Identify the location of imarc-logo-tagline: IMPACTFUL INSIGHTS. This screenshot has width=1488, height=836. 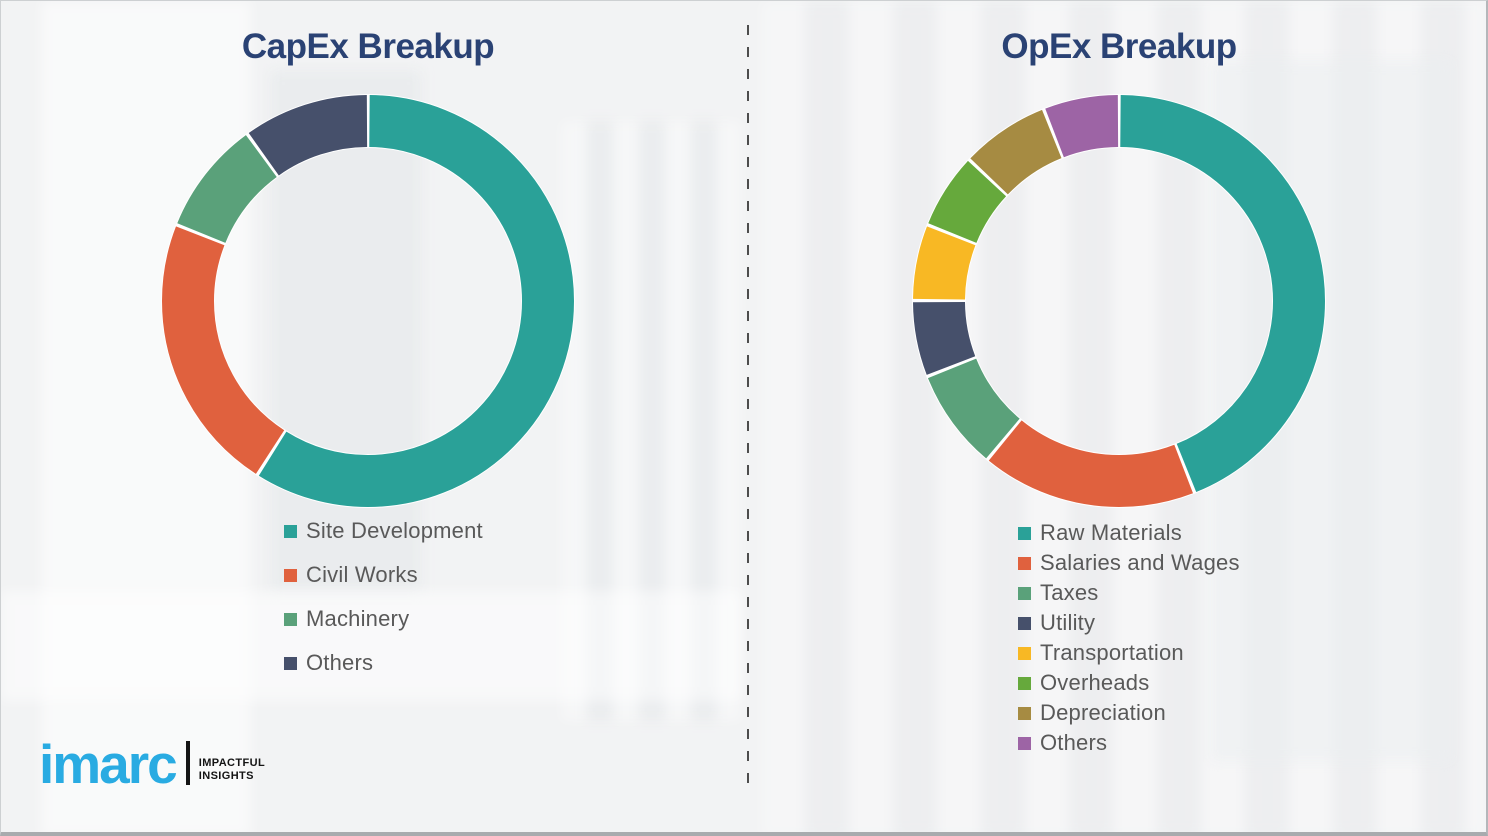
(232, 771).